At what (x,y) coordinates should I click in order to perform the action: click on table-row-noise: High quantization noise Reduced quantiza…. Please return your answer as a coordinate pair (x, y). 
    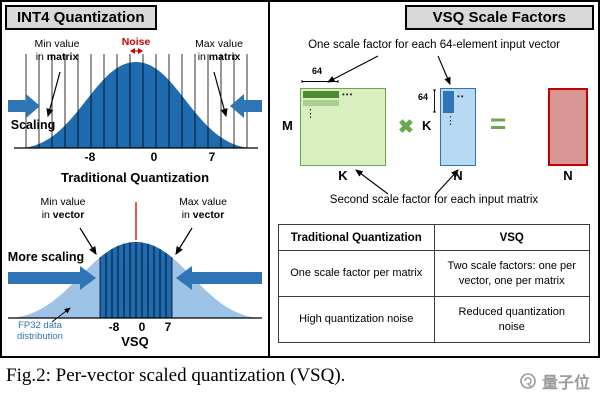
    Looking at the image, I should click on (434, 319).